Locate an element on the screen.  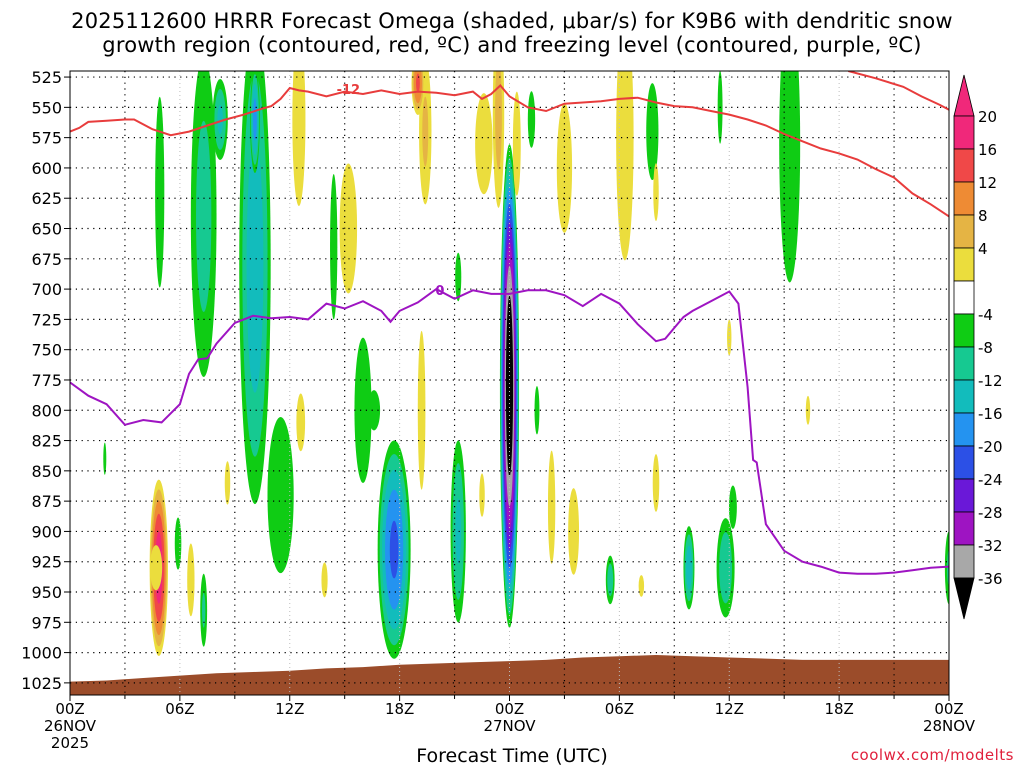
y-tick-label: 825 is located at coordinates (46, 441).